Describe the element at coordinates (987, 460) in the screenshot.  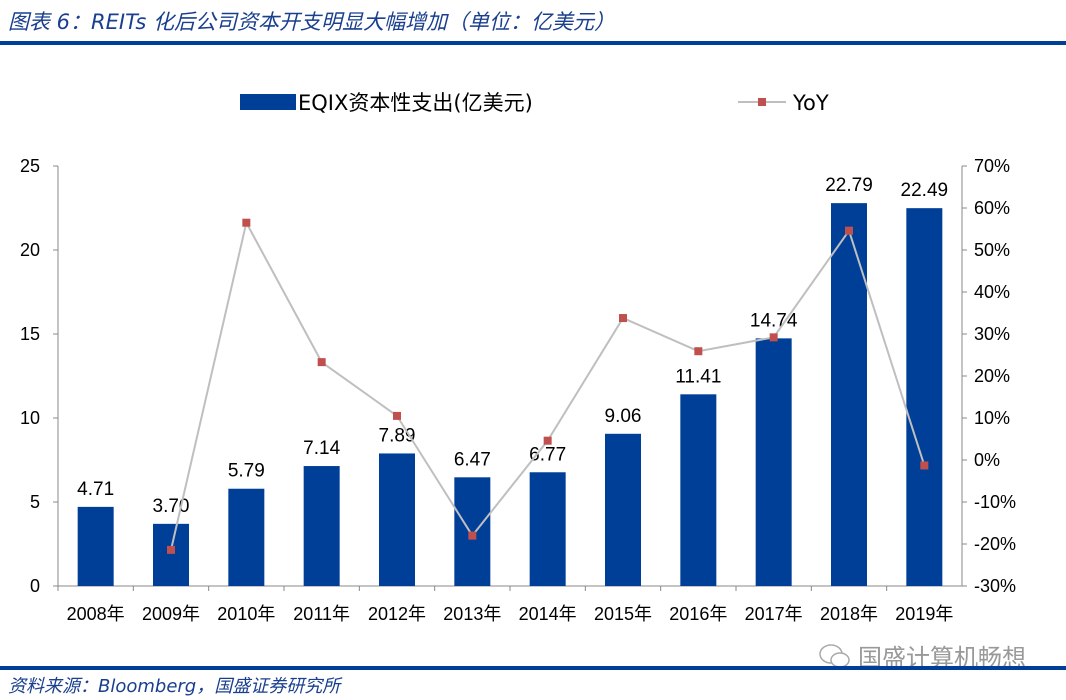
I see `right-tick-label: 0%` at that location.